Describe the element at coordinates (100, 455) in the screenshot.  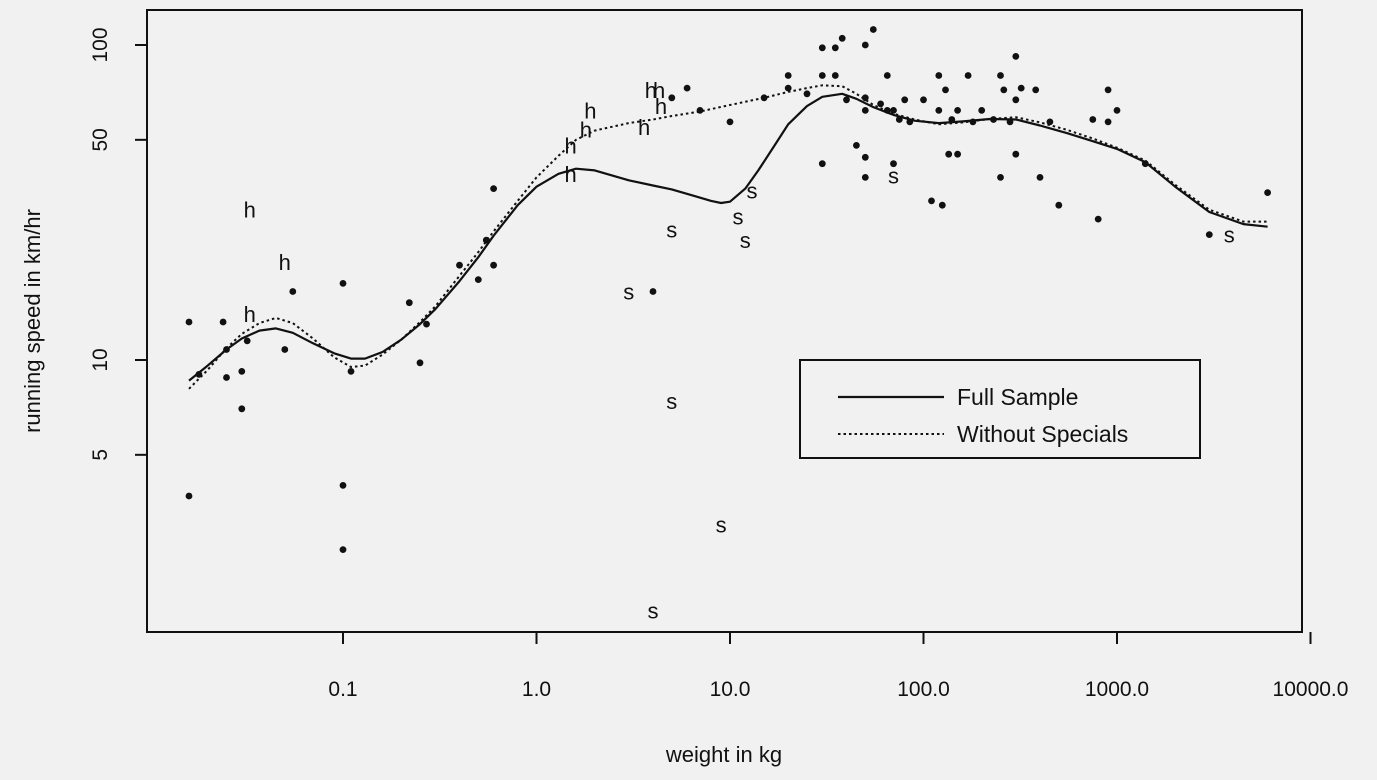
I see `y-tick-label: 5` at that location.